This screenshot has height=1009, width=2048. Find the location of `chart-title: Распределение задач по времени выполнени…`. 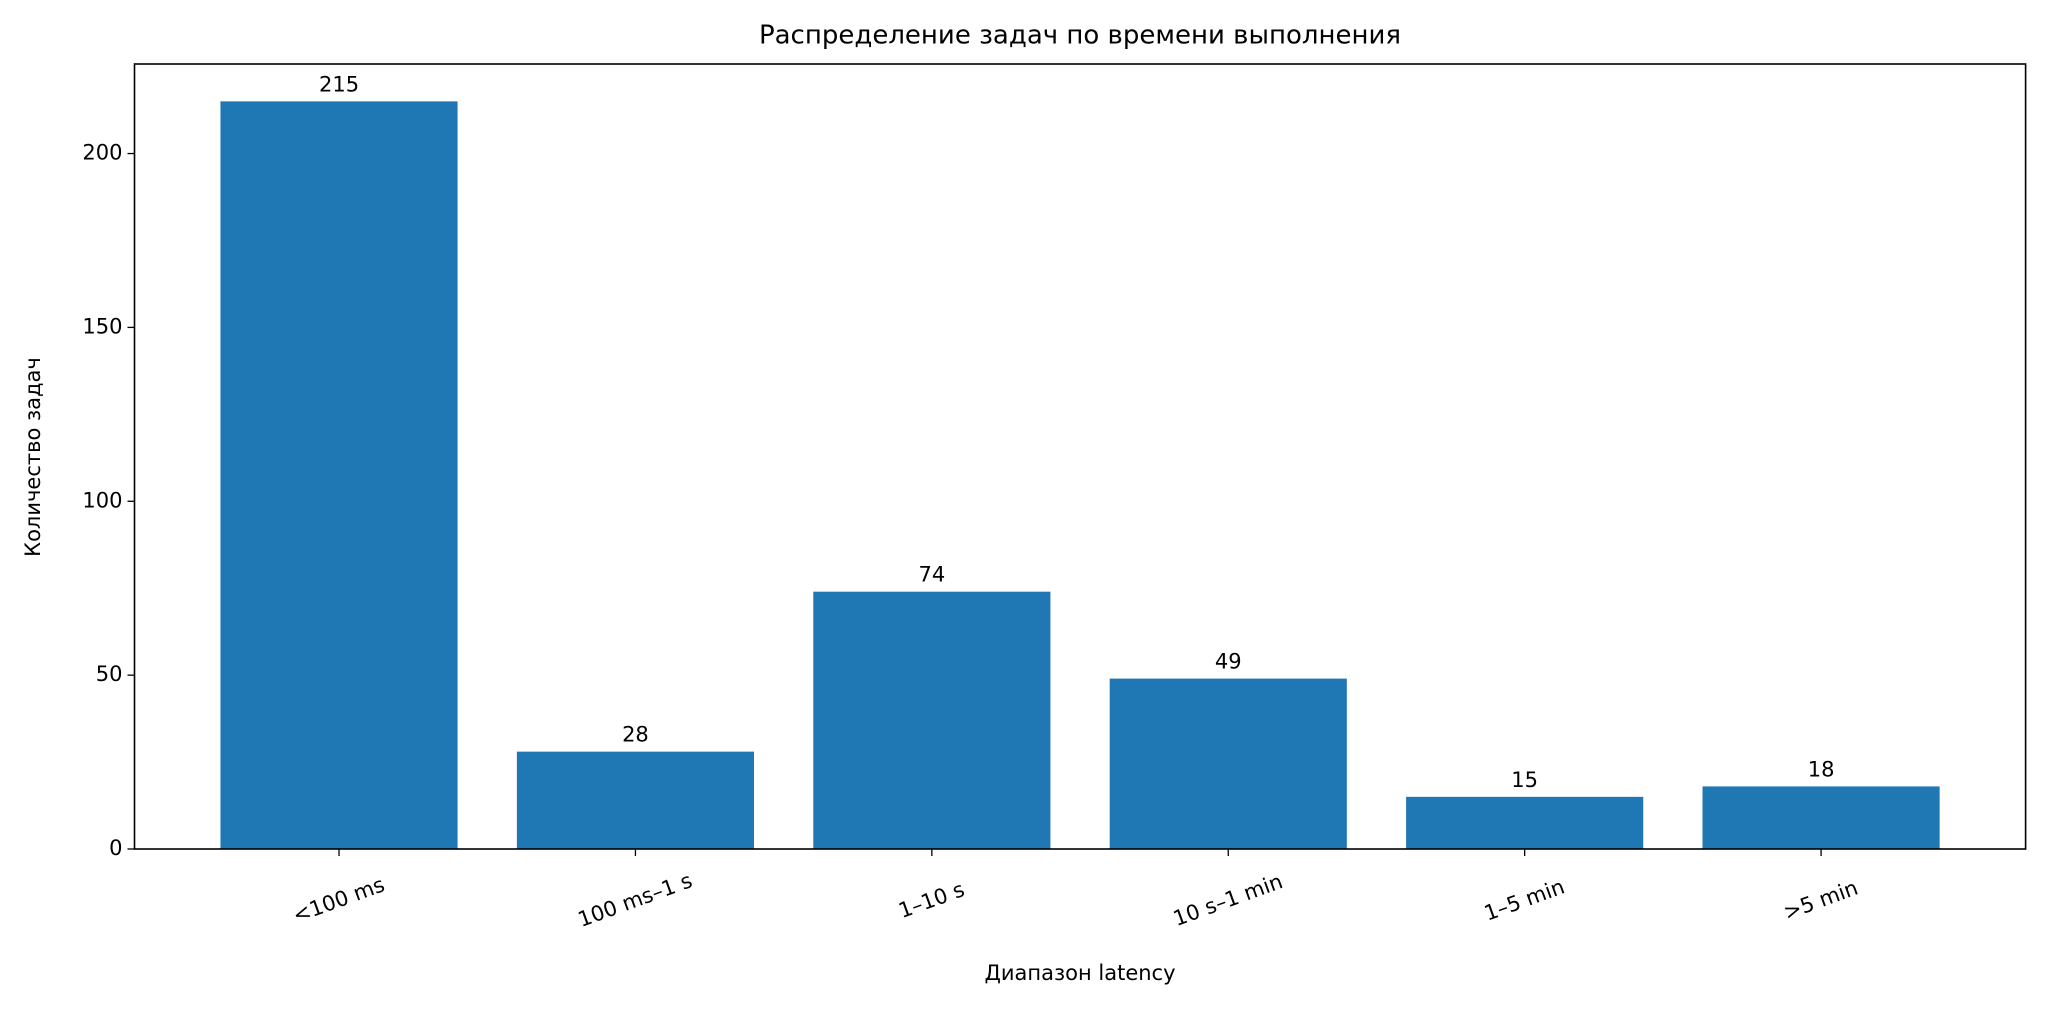

chart-title: Распределение задач по времени выполнени… is located at coordinates (1080, 36).